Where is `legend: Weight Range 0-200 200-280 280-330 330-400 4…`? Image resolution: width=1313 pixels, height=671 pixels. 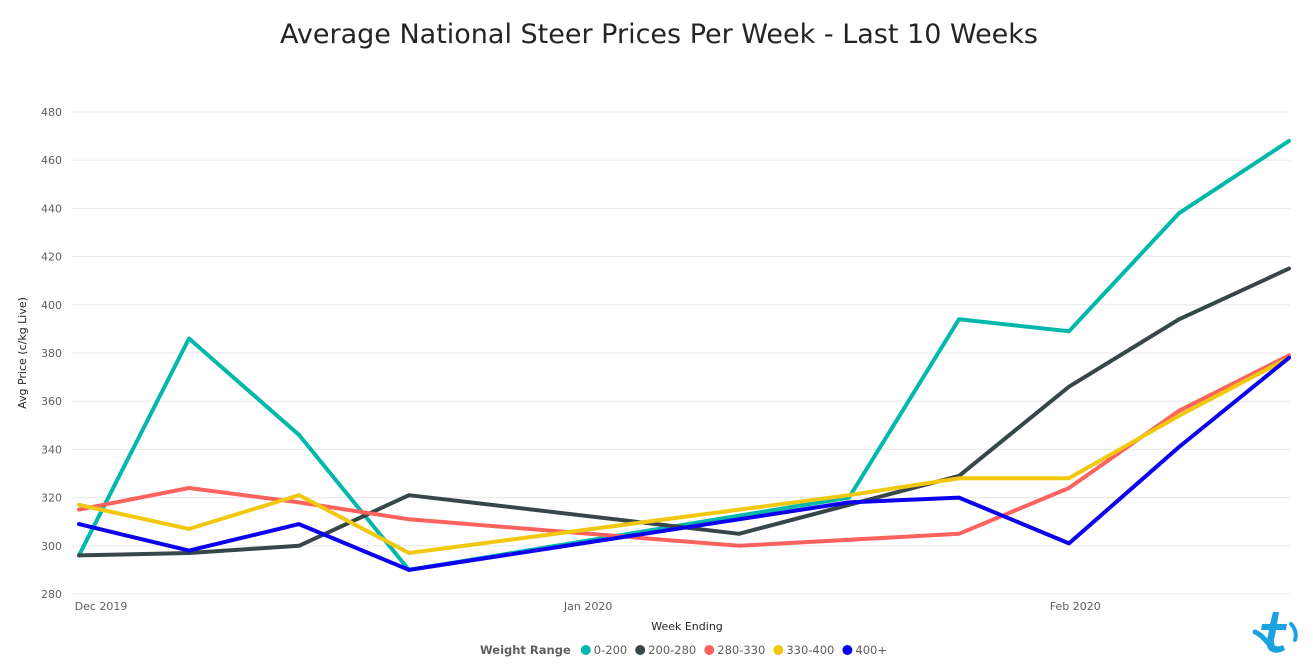
legend: Weight Range 0-200 200-280 280-330 330-400 4… is located at coordinates (683, 650).